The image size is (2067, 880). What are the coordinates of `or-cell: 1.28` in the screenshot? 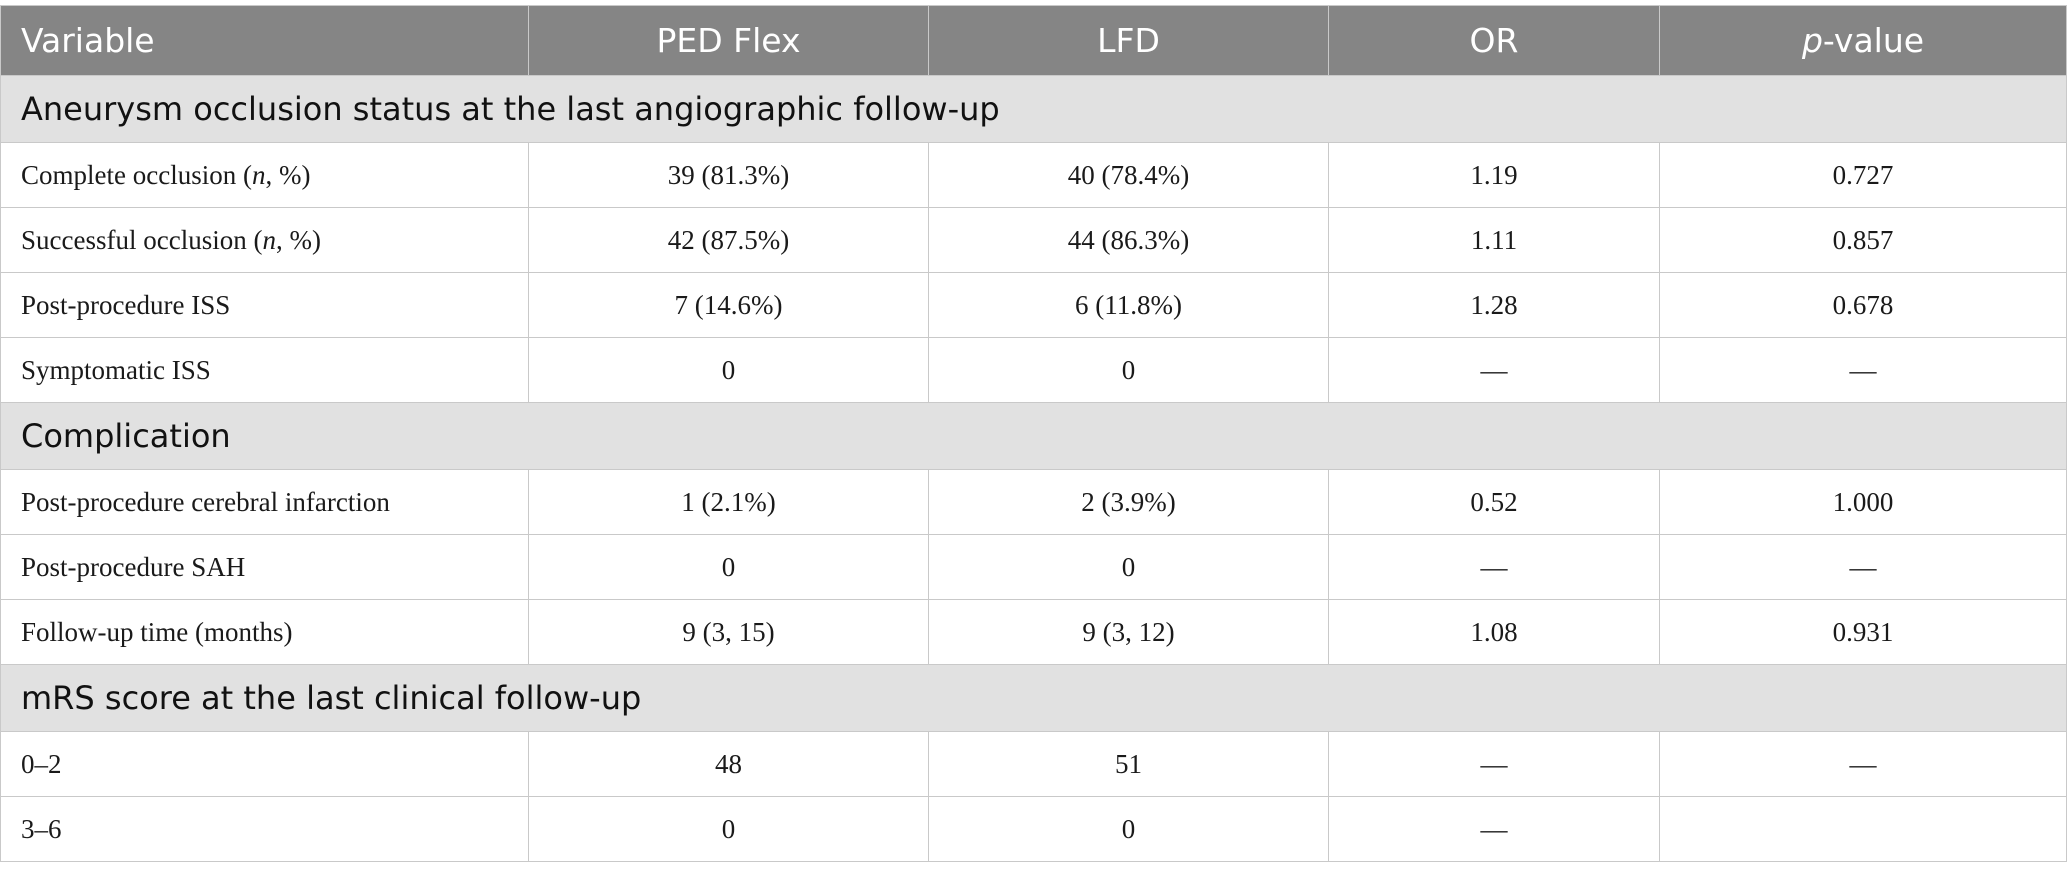 It's located at (1494, 305).